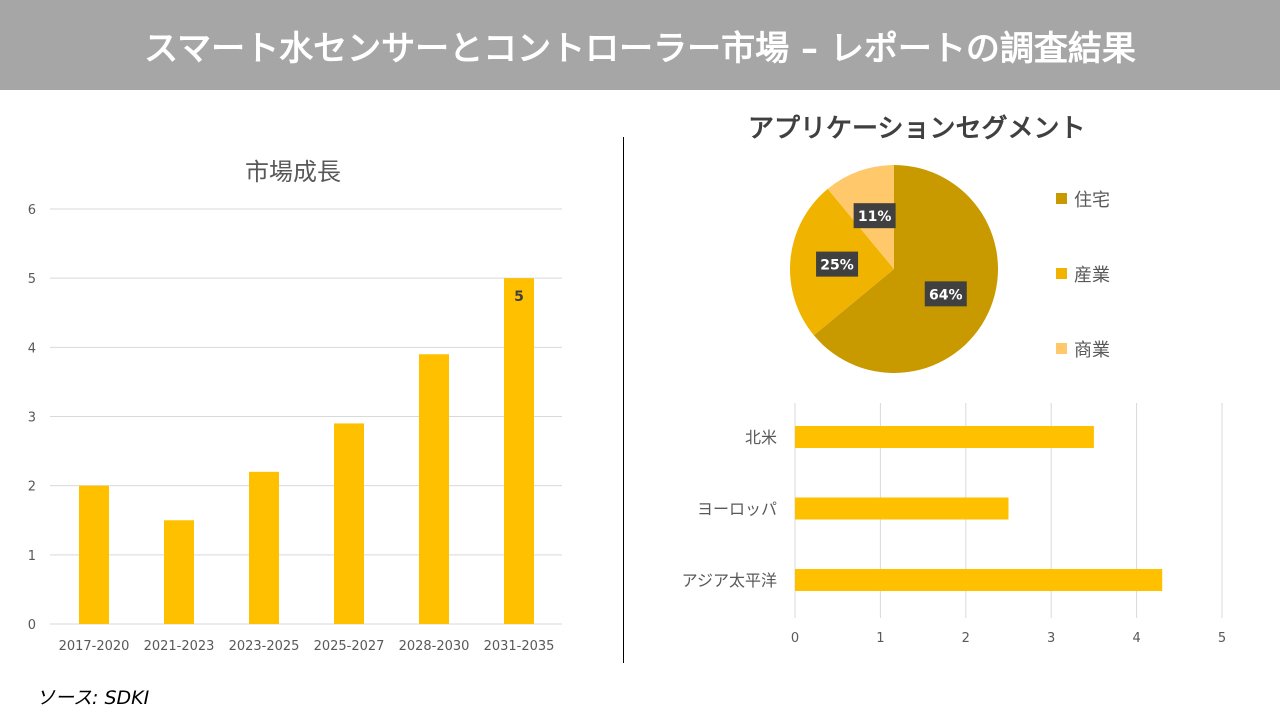 This screenshot has height=720, width=1280. What do you see at coordinates (1092, 275) in the screenshot?
I see `legend-label: 産業` at bounding box center [1092, 275].